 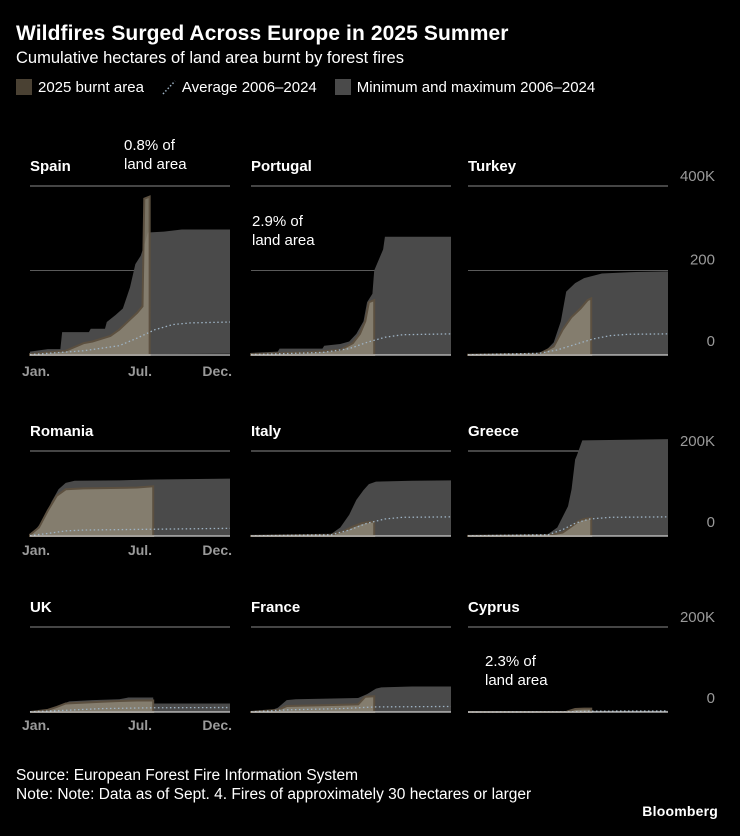 I want to click on x-tick-label-dec--romania: Dec., so click(x=217, y=550).